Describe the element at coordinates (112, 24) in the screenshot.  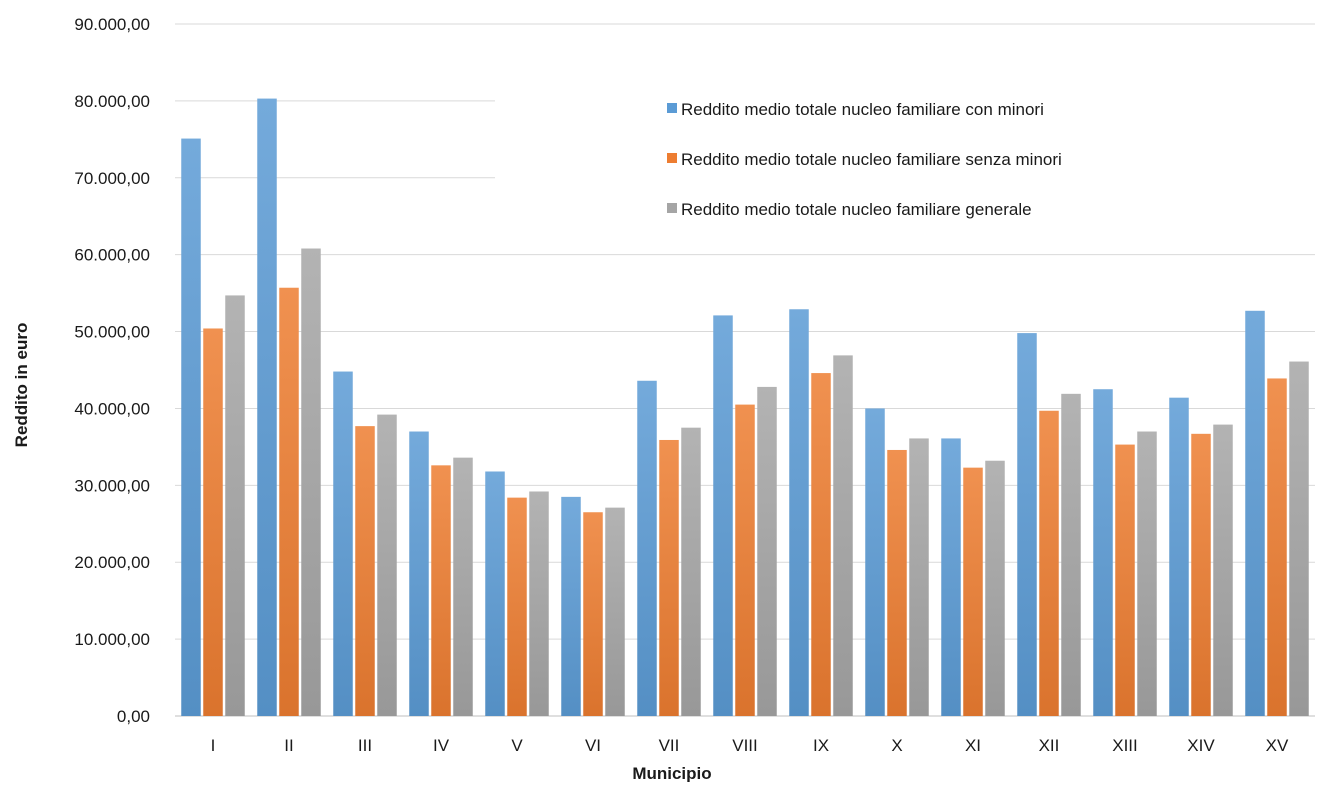
I see `y-tick-label: 90.000,00` at that location.